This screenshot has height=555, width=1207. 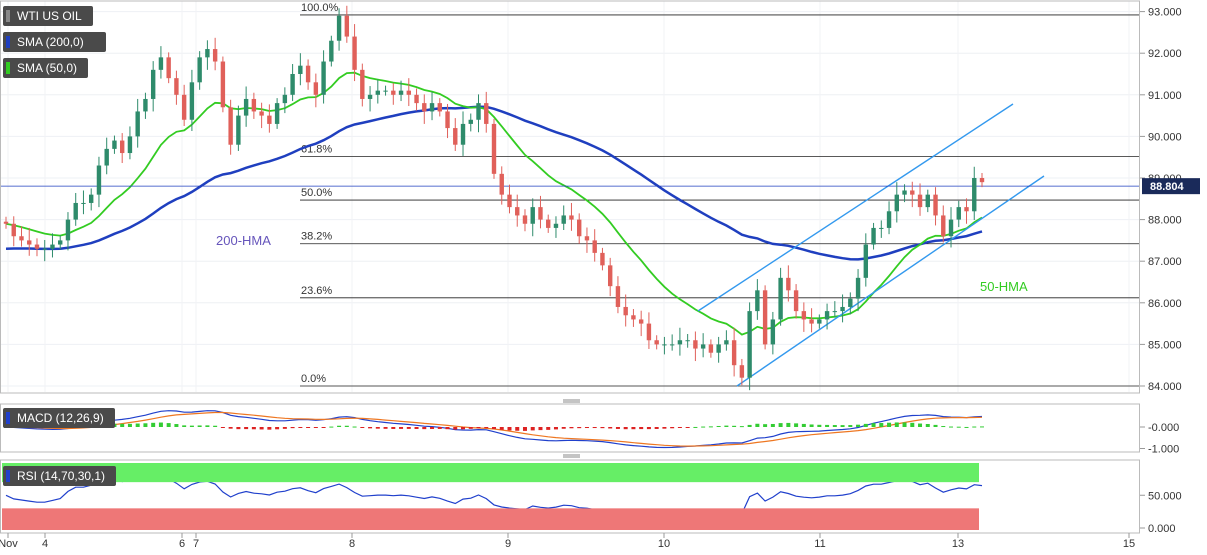 I want to click on sma50-label: SMA (50,0), so click(x=47, y=68).